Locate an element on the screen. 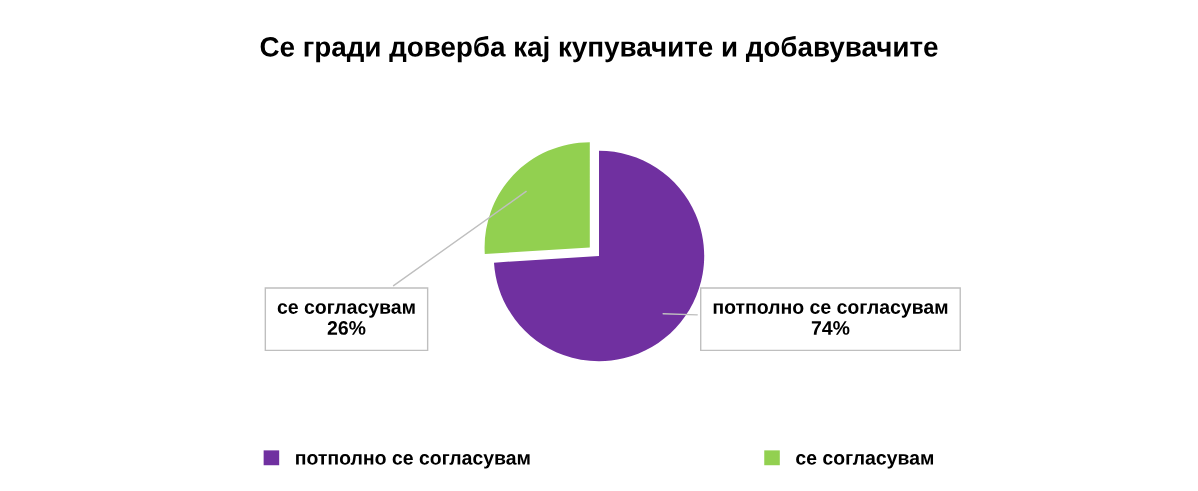 The height and width of the screenshot is (491, 1198). legend-label: се согласувам is located at coordinates (865, 461).